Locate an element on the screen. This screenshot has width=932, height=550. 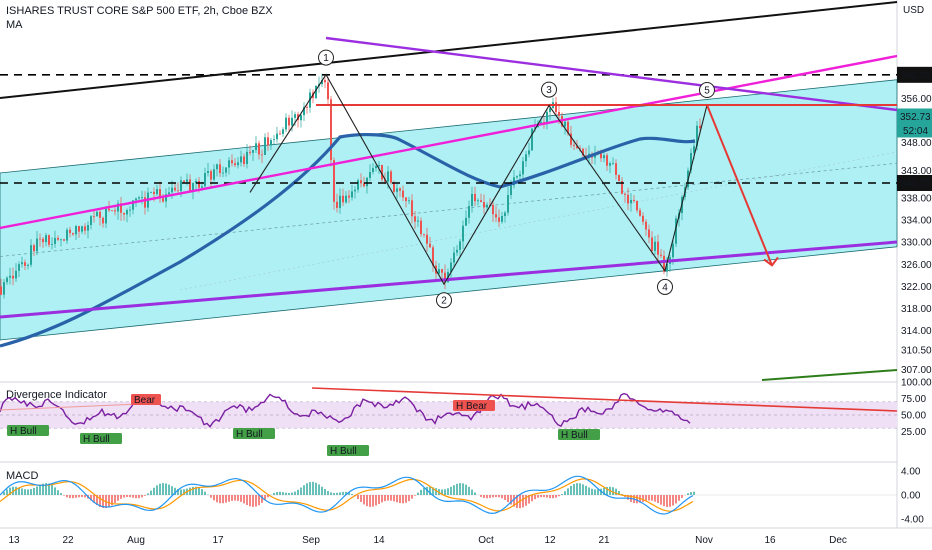
projection-arrow-line is located at coordinates (739, 185).